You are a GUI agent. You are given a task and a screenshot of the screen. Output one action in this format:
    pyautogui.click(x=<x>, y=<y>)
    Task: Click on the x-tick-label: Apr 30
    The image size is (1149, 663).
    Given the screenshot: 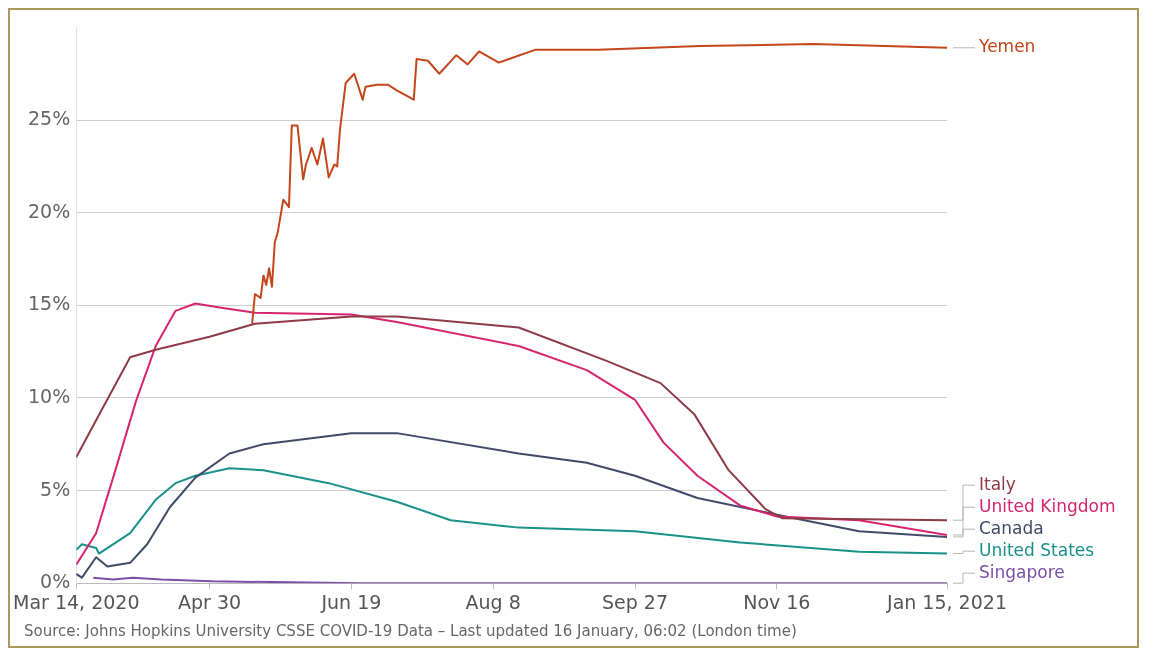 What is the action you would take?
    pyautogui.click(x=210, y=601)
    